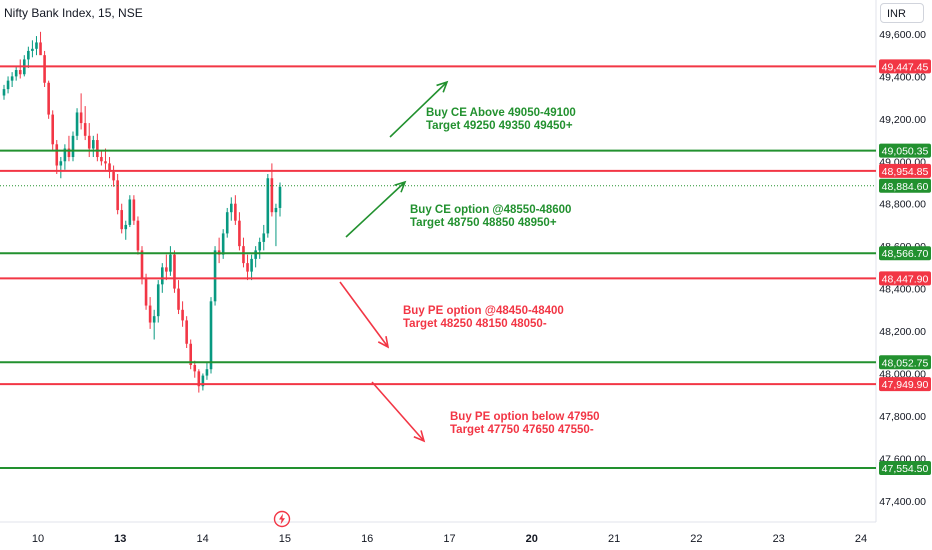 This screenshot has width=932, height=550. Describe the element at coordinates (902, 332) in the screenshot. I see `y-tick-label: 48,200.00` at that location.